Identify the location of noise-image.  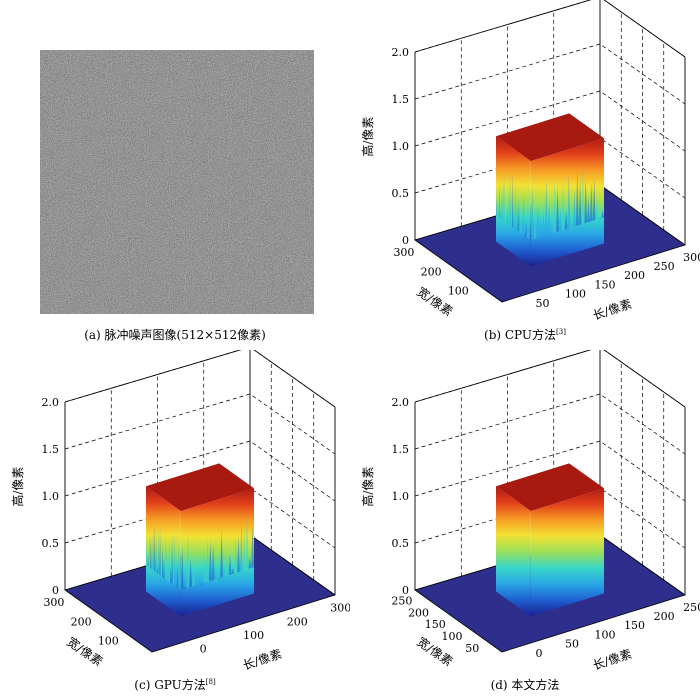
(177, 182).